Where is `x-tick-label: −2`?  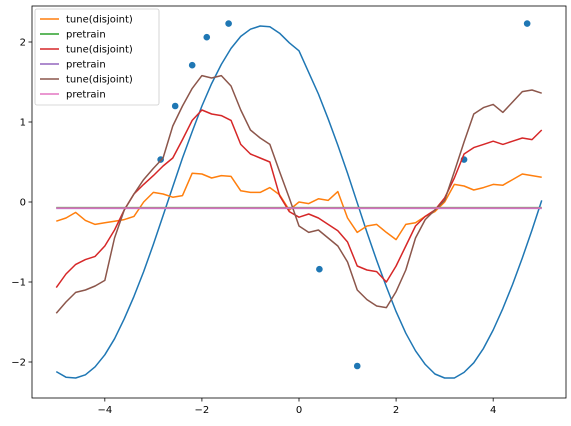
x-tick-label: −2 is located at coordinates (202, 410).